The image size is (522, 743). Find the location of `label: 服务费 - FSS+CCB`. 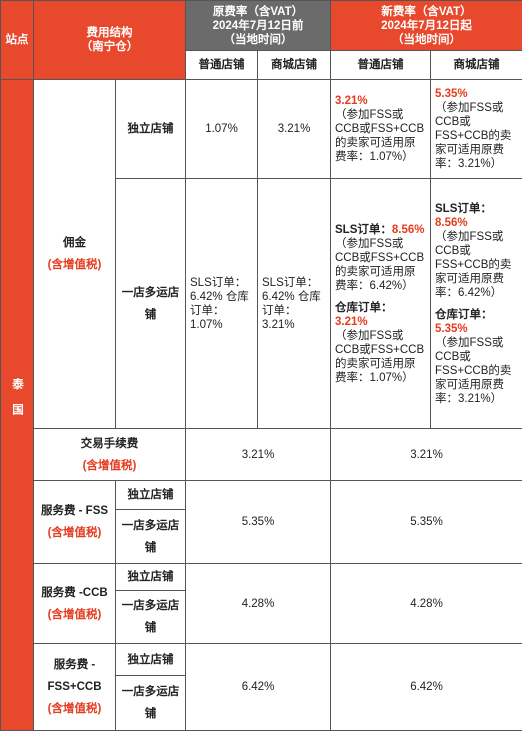

label: 服务费 - FSS+CCB is located at coordinates (74, 676).